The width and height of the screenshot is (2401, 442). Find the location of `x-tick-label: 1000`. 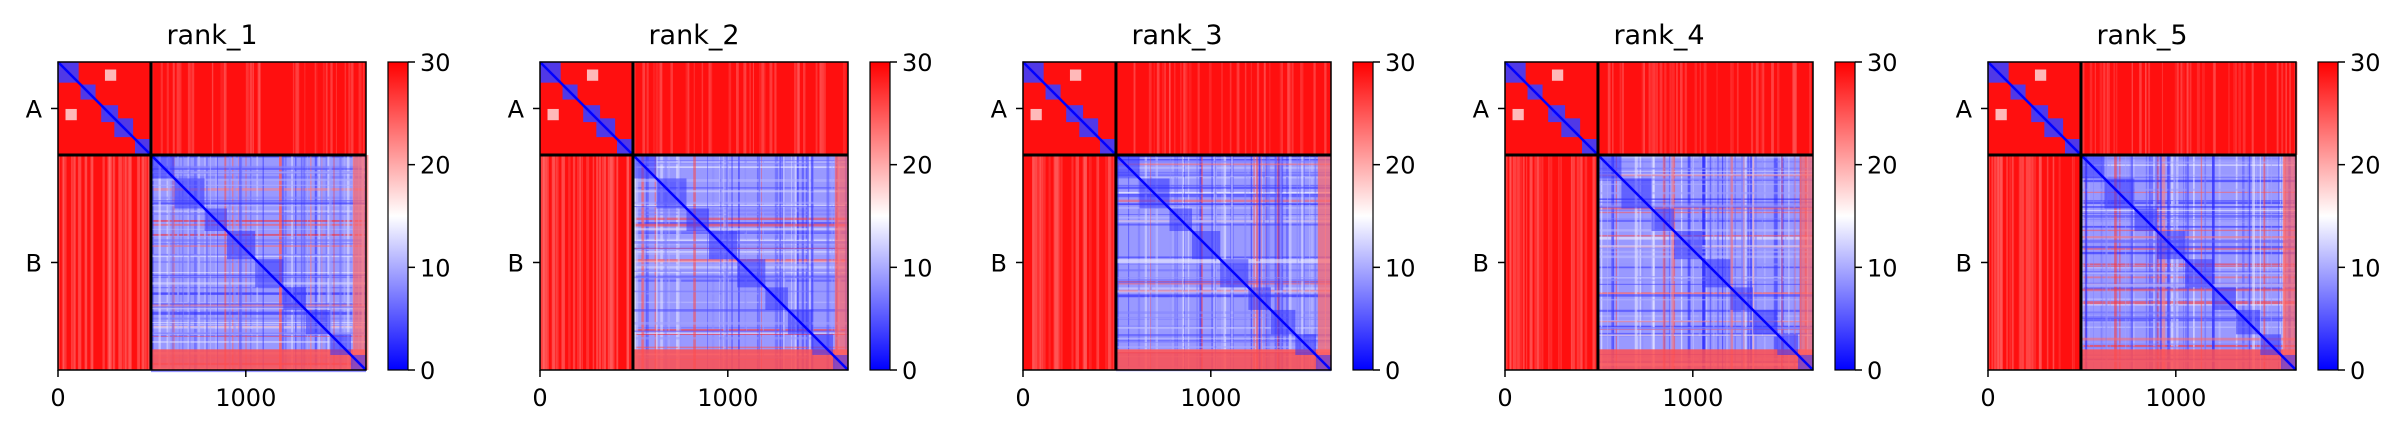

x-tick-label: 1000 is located at coordinates (1210, 398).